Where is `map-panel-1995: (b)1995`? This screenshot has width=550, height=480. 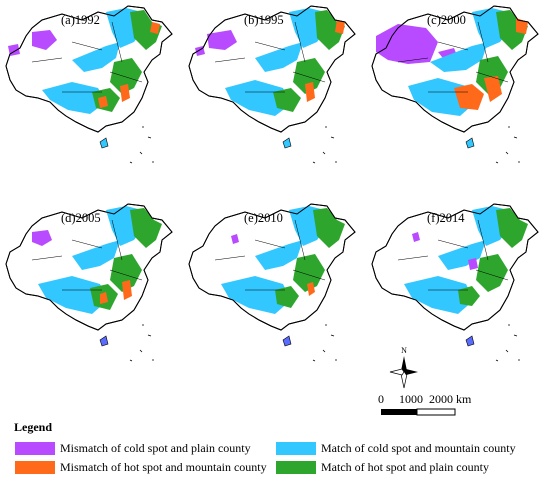
map-panel-1995: (b)1995 is located at coordinates (272, 94).